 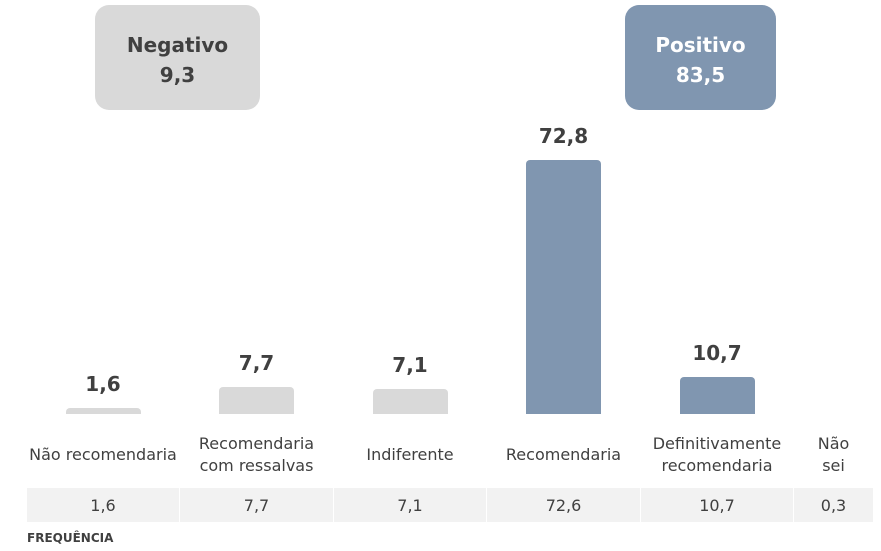 I want to click on frequency-cell: 10,7, so click(x=717, y=505).